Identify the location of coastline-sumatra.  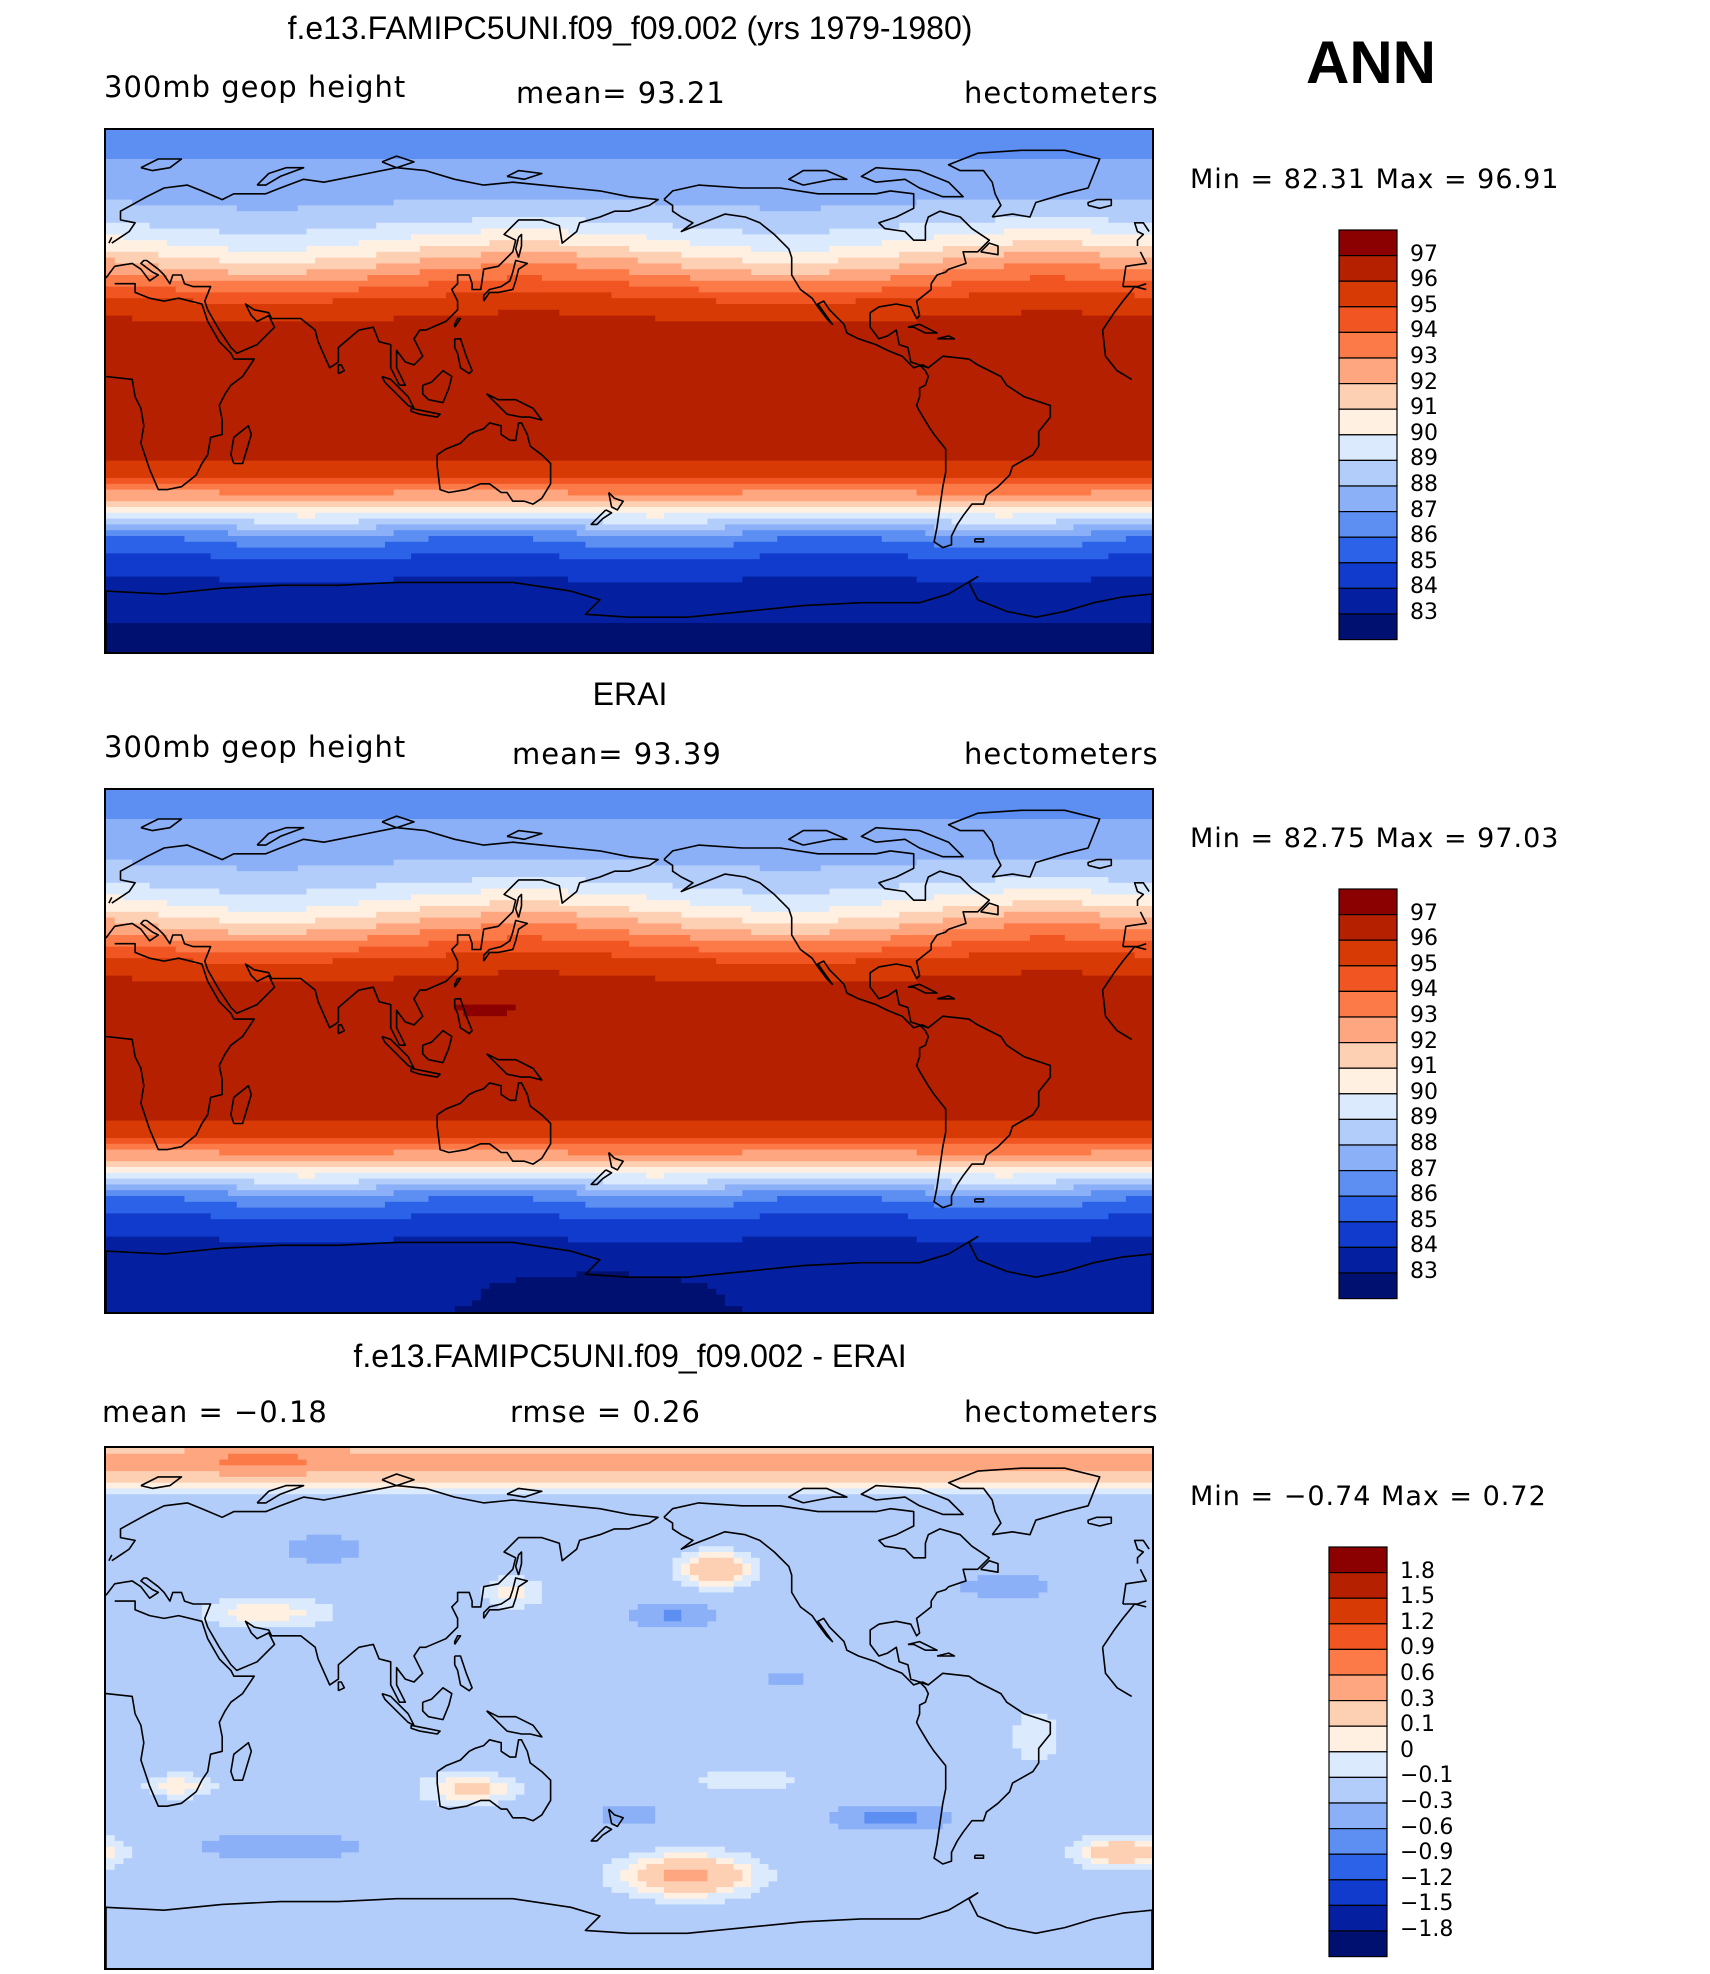
(398, 1709).